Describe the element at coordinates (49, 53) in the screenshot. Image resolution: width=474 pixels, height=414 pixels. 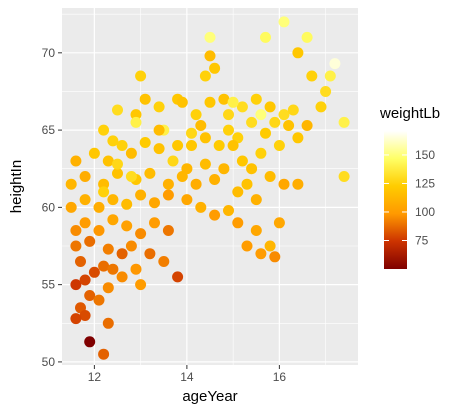
I see `y-tick-label: 70` at that location.